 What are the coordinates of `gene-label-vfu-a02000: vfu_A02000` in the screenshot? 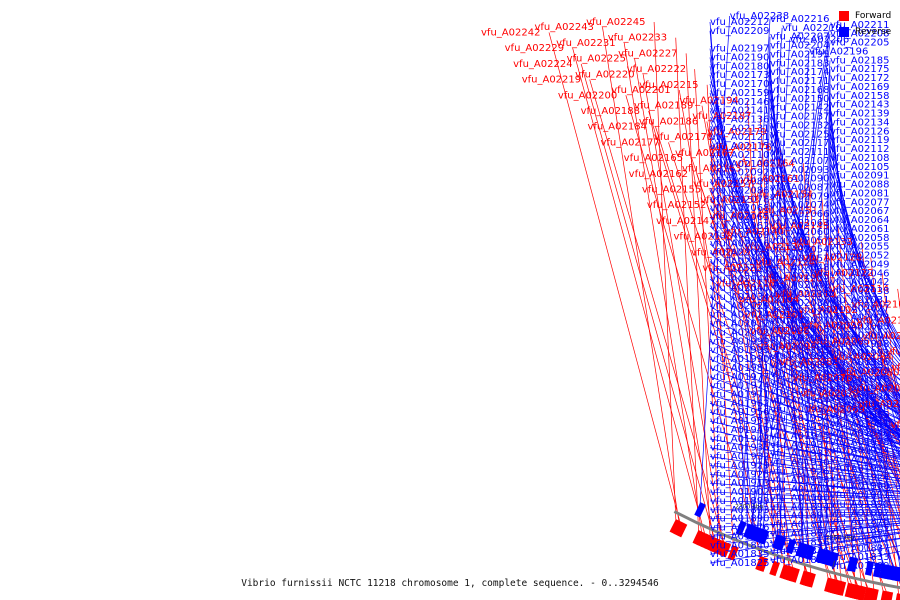 It's located at (799, 338).